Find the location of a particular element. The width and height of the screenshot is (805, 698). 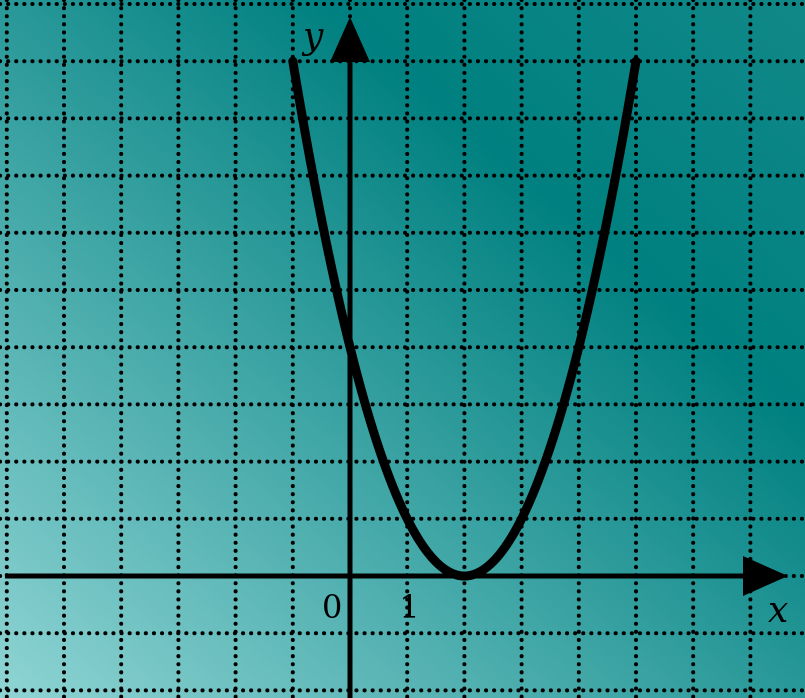

x-axis-label: x is located at coordinates (778, 610).